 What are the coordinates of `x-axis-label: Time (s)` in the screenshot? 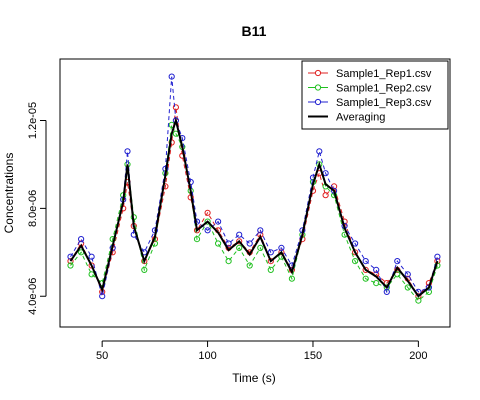 It's located at (254, 378).